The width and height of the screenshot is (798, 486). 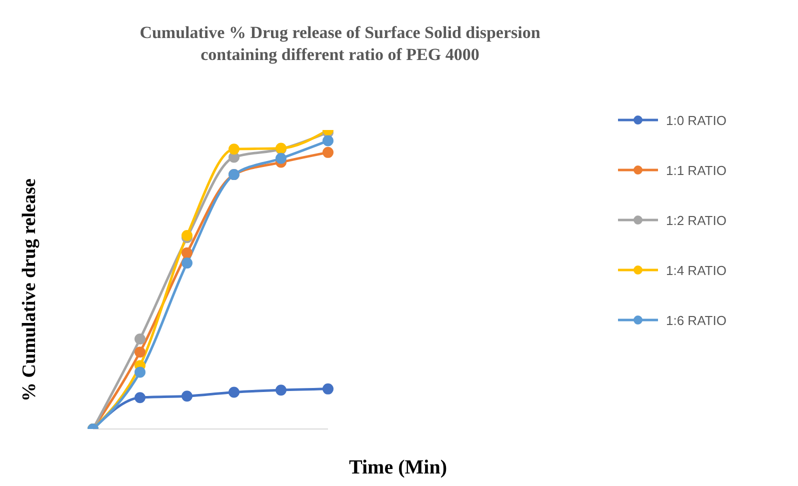 I want to click on legend-label: 1:1 RATIO, so click(x=696, y=170).